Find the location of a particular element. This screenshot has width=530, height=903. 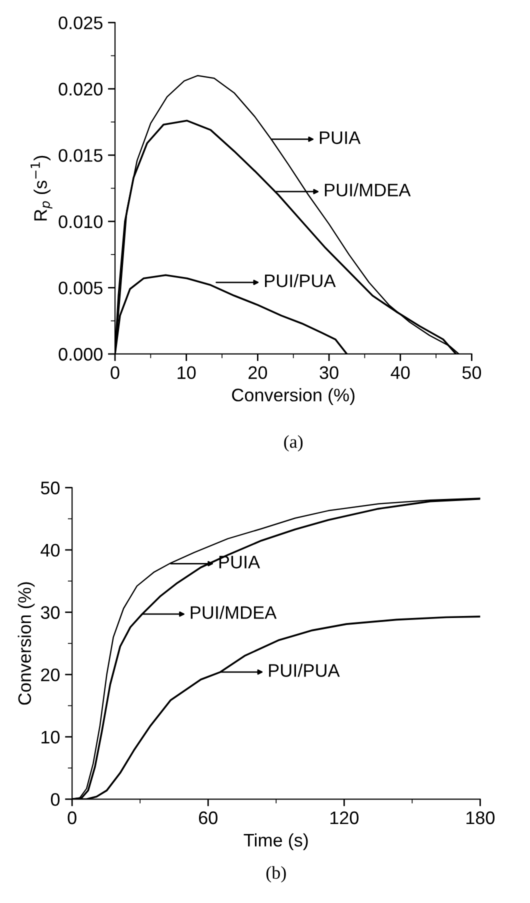

y-axis-title: R$_{p}$ (s$^{−1}$) is located at coordinates (41, 188).